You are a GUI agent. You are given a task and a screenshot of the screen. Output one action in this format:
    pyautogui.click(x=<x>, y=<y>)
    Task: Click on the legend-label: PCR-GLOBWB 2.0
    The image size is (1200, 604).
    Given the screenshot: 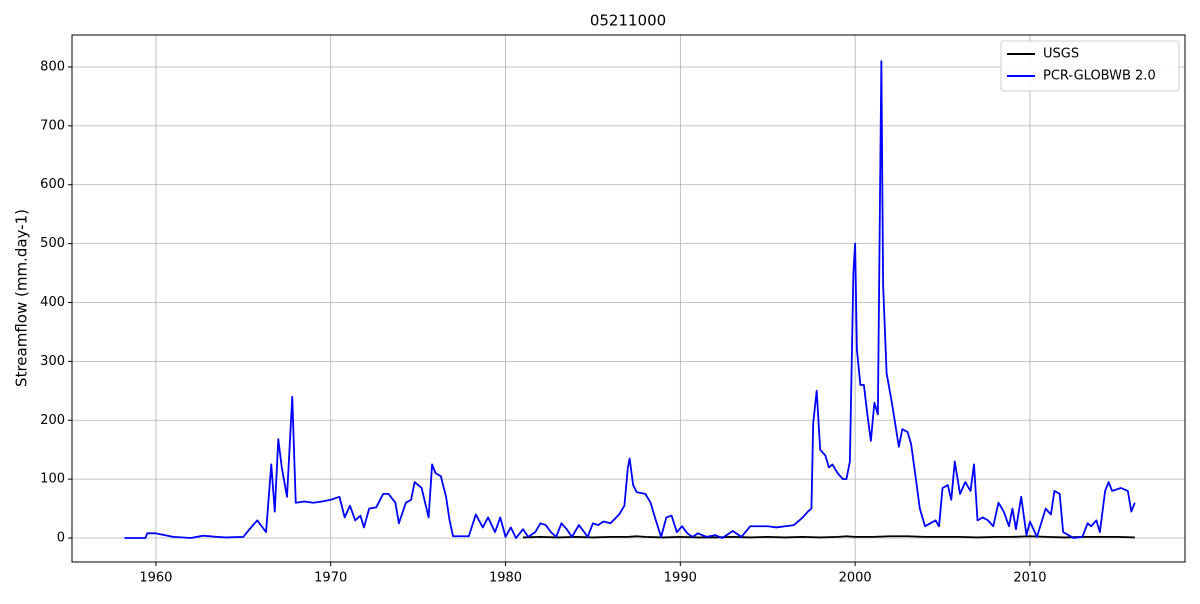 What is the action you would take?
    pyautogui.click(x=1099, y=76)
    